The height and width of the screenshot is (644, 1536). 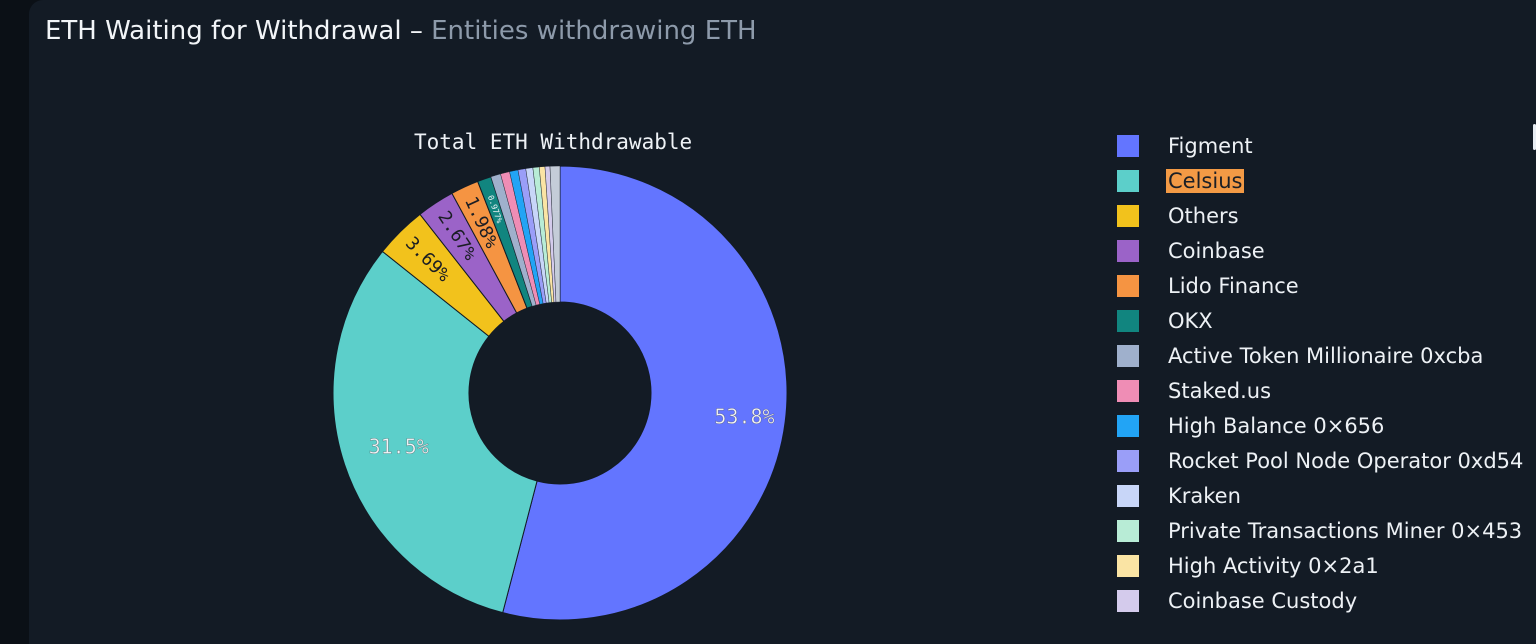 What do you see at coordinates (1276, 425) in the screenshot?
I see `legend-label: High Balance 0×656` at bounding box center [1276, 425].